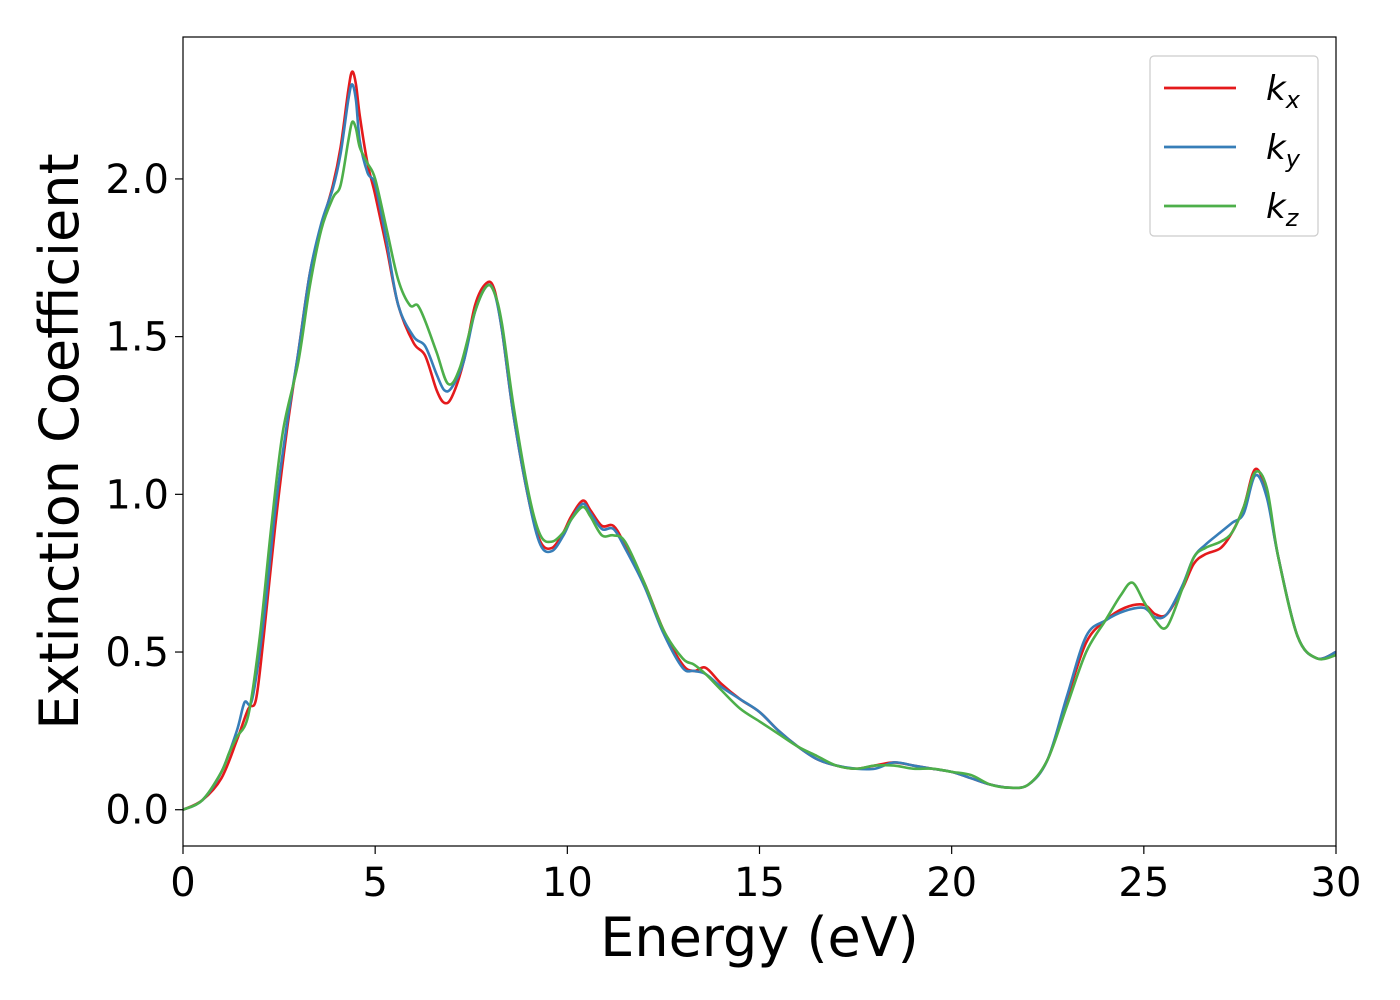  Describe the element at coordinates (182, 883) in the screenshot. I see `x-tick-label: 0` at that location.